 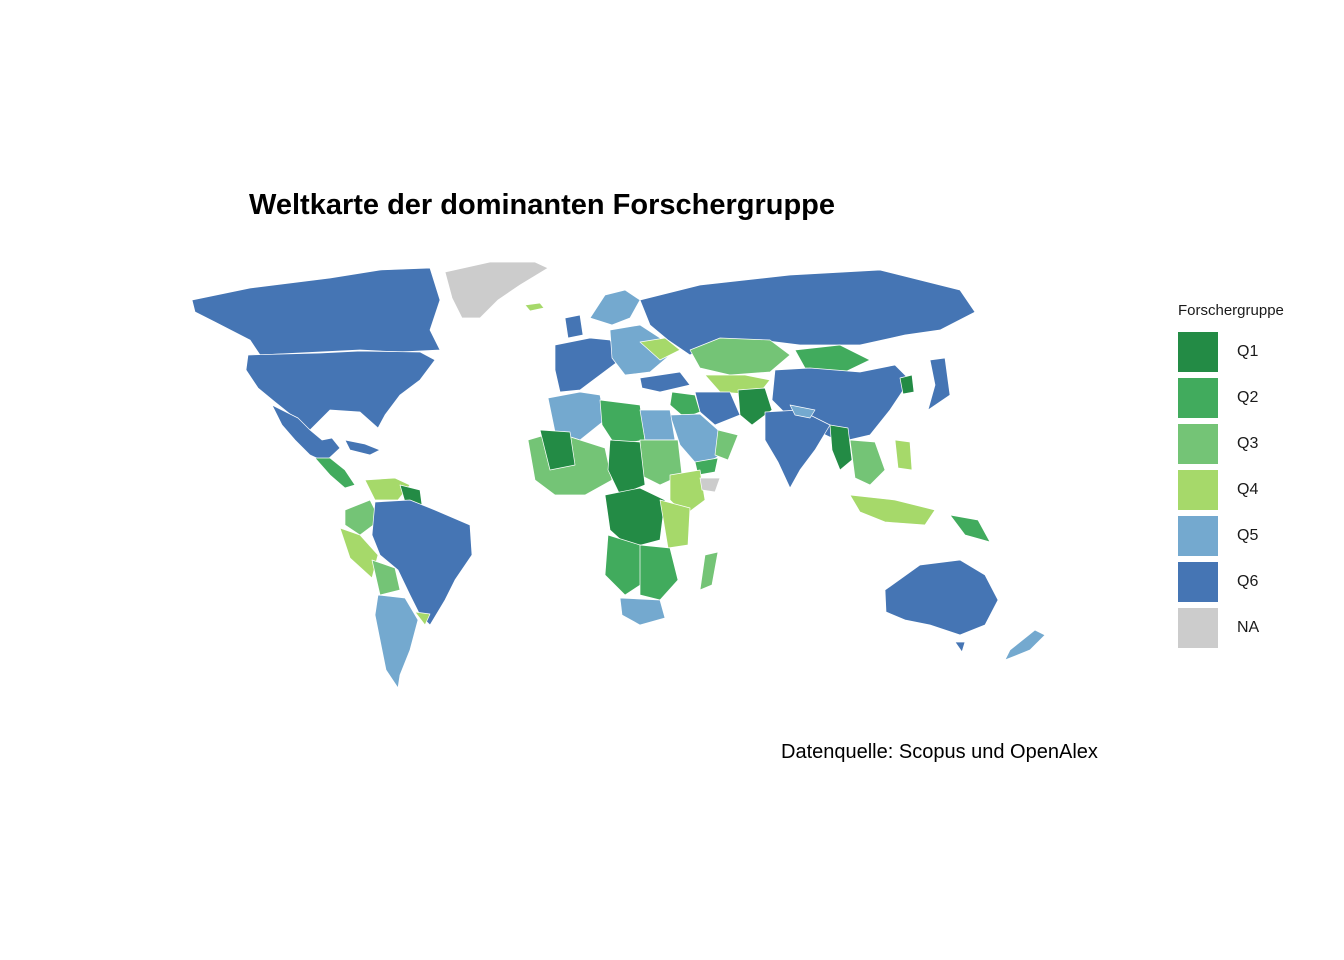 What do you see at coordinates (832, 358) in the screenshot?
I see `region-mongolia` at bounding box center [832, 358].